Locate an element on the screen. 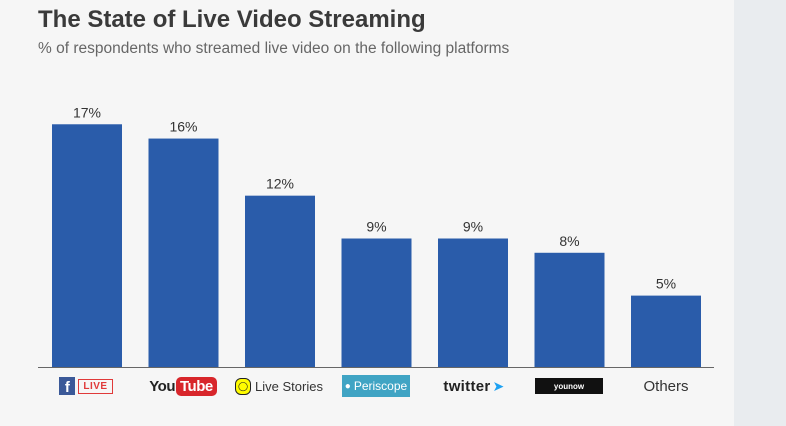 This screenshot has height=426, width=786. twitter-logo: twitter ➤ is located at coordinates (474, 386).